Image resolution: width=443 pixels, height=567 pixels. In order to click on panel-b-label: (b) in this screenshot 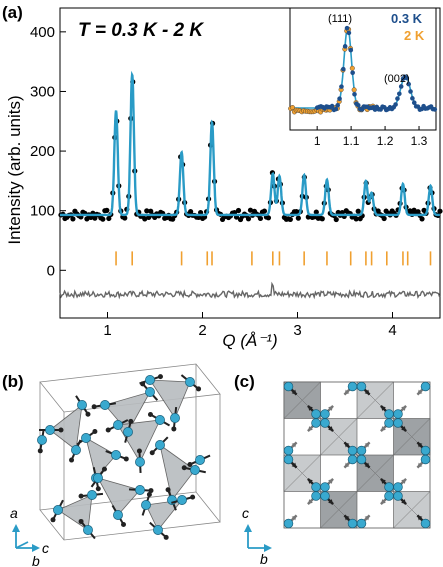, I will do `click(13, 381)`.